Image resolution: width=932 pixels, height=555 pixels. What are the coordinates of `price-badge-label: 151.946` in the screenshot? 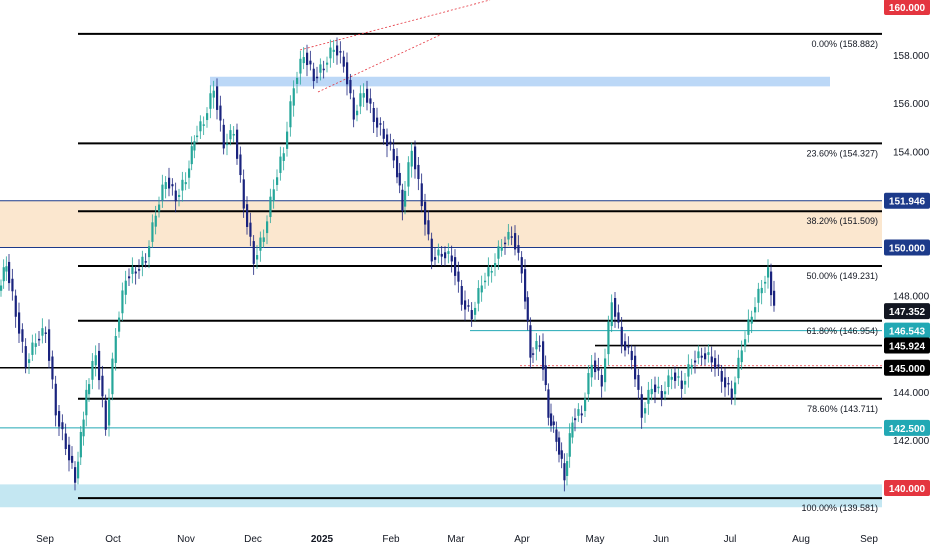 It's located at (907, 202).